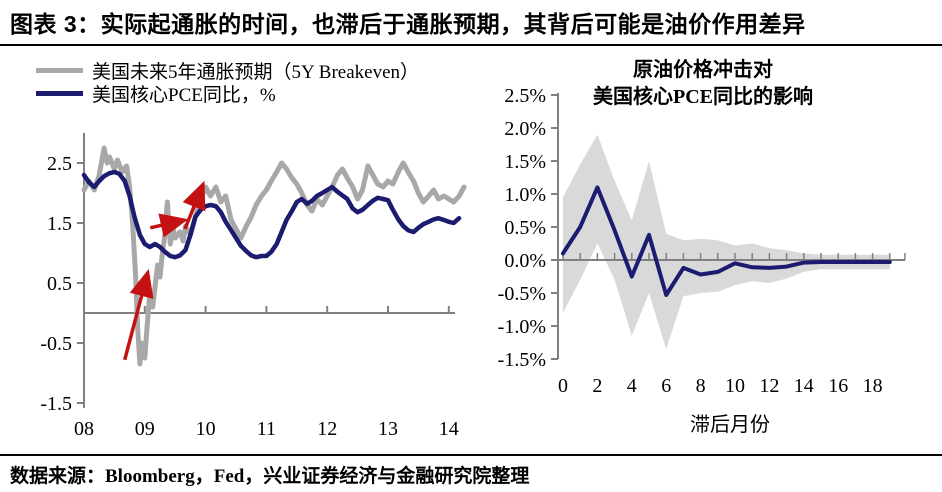 Image resolution: width=942 pixels, height=492 pixels. I want to click on svg-text: 0, so click(563, 386).